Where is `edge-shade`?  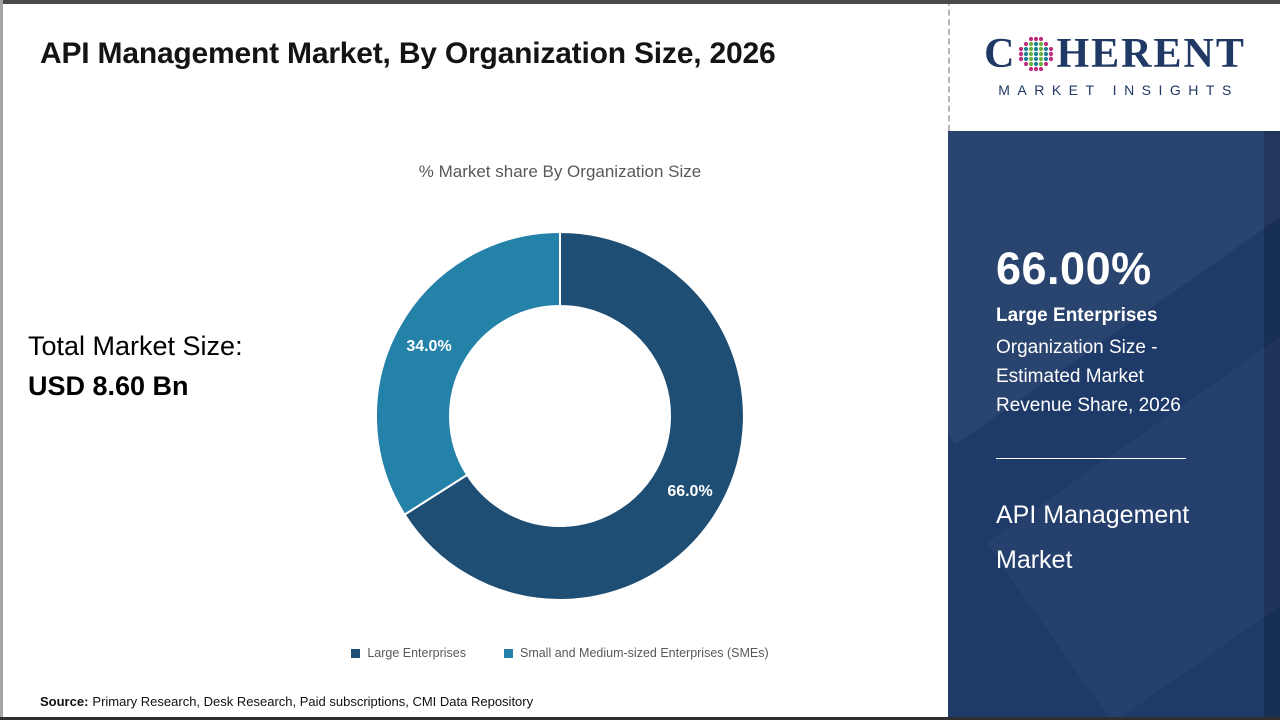
edge-shade is located at coordinates (1272, 425).